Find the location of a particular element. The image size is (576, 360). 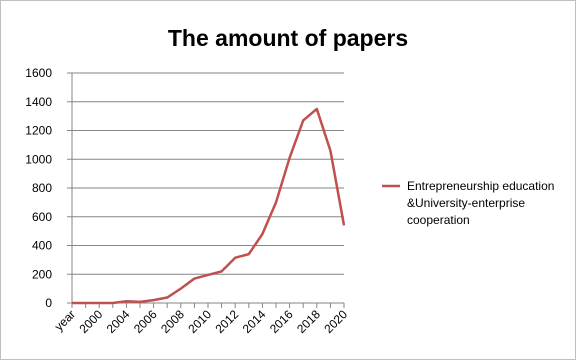

chart-title: The amount of papers is located at coordinates (288, 38).